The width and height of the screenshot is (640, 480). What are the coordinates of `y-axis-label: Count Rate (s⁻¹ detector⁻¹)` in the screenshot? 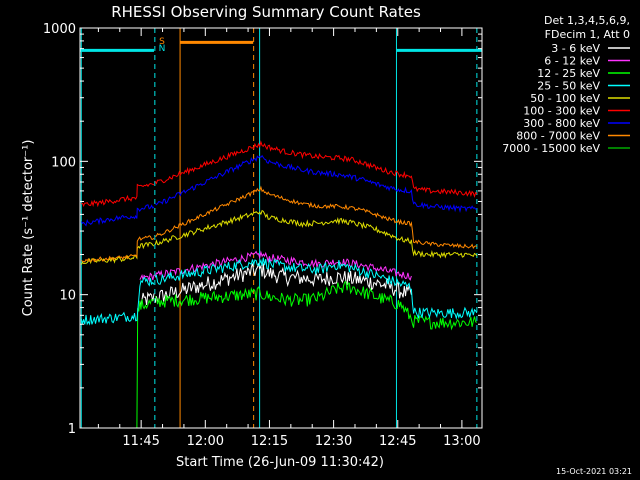 It's located at (28, 228).